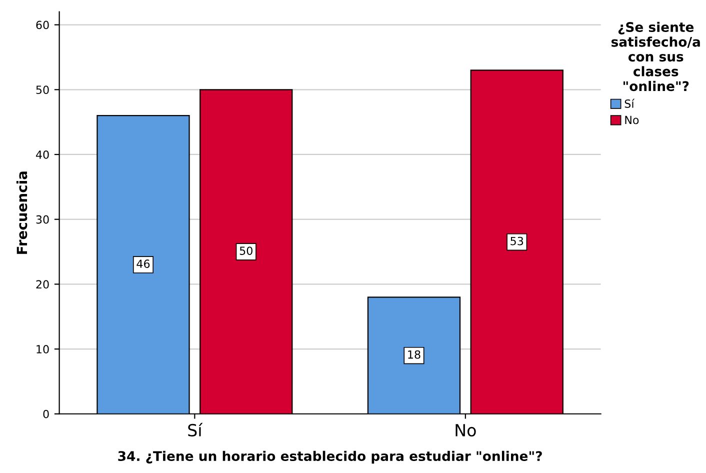  I want to click on y-tick-label: 50, so click(42, 90).